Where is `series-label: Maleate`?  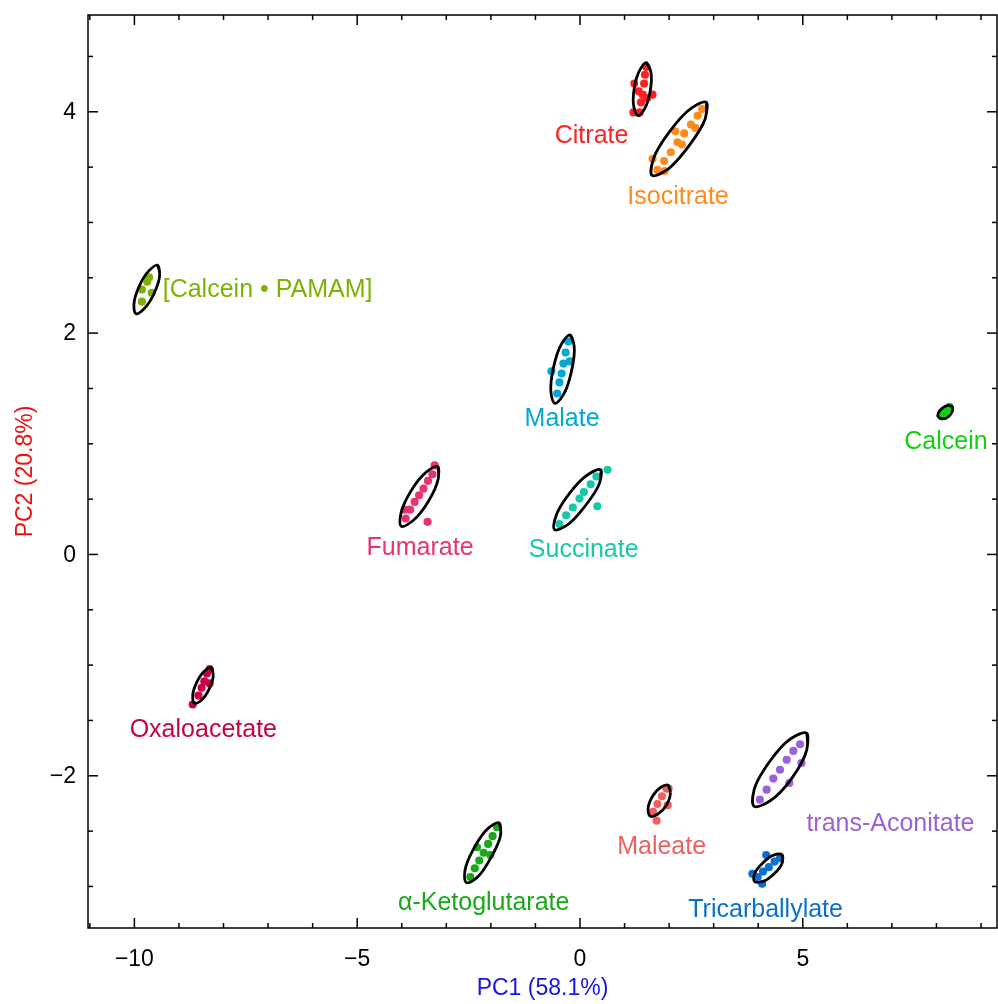
series-label: Maleate is located at coordinates (662, 844).